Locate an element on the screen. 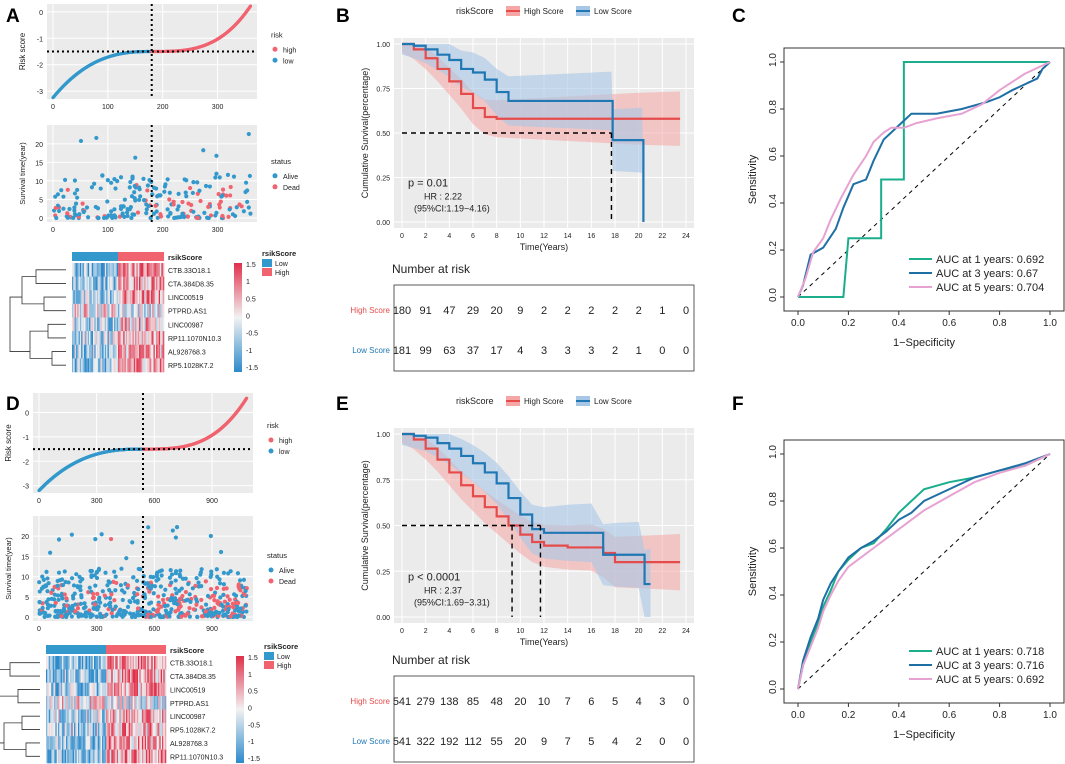  risk-count: 3 is located at coordinates (544, 351).